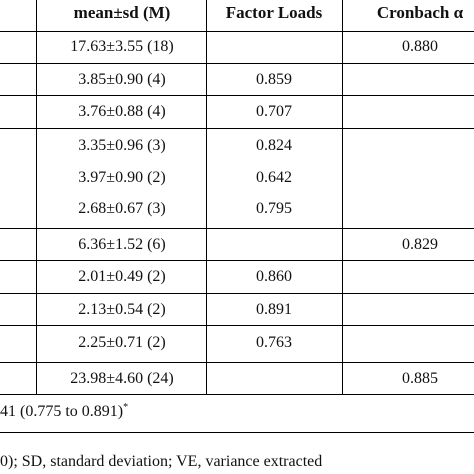 The height and width of the screenshot is (474, 474). What do you see at coordinates (274, 79) in the screenshot?
I see `cell-factor-load: 0.859` at bounding box center [274, 79].